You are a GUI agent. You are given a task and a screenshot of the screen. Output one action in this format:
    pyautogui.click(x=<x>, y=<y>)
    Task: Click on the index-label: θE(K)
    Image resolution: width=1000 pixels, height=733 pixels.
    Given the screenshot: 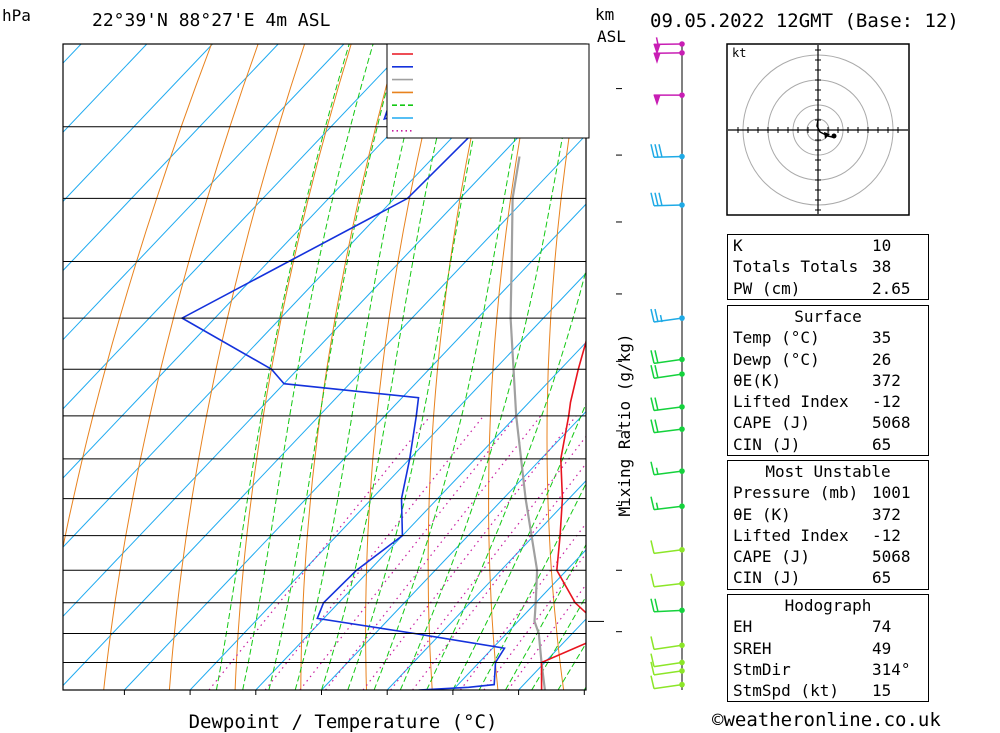 What is the action you would take?
    pyautogui.click(x=757, y=380)
    